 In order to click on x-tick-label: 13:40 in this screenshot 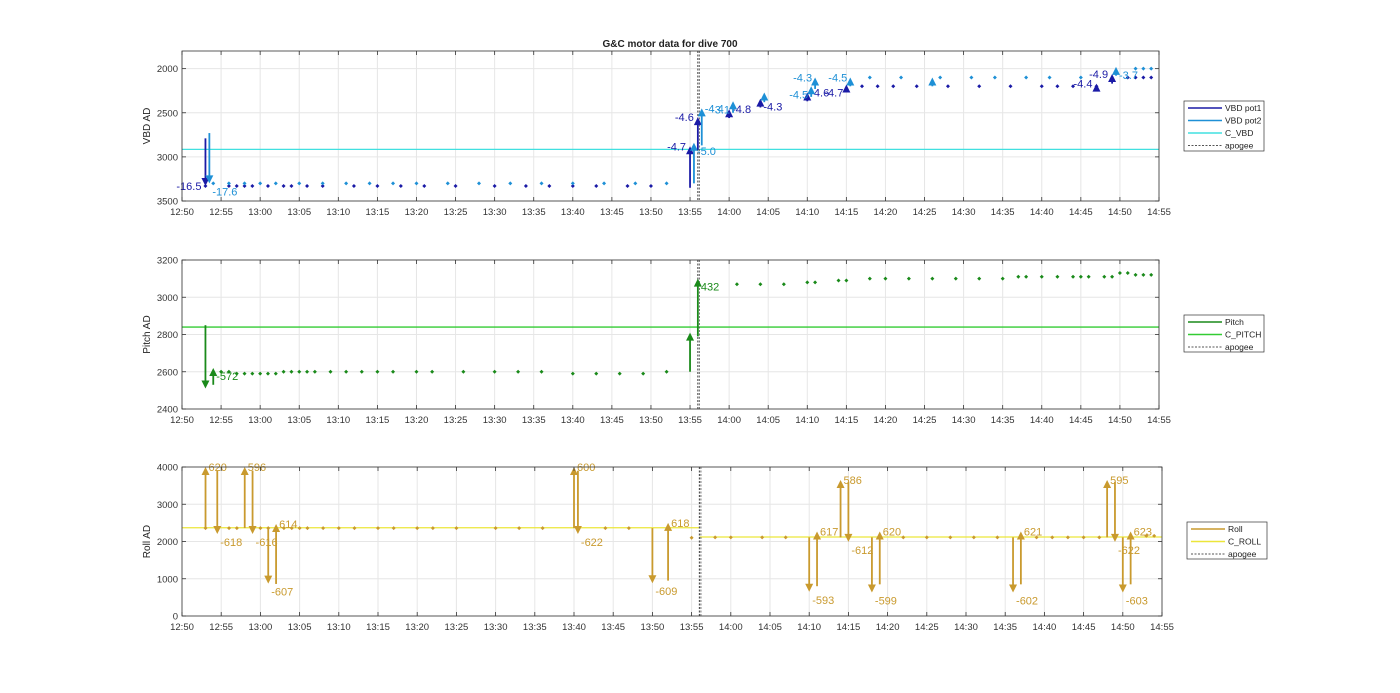, I will do `click(573, 420)`.